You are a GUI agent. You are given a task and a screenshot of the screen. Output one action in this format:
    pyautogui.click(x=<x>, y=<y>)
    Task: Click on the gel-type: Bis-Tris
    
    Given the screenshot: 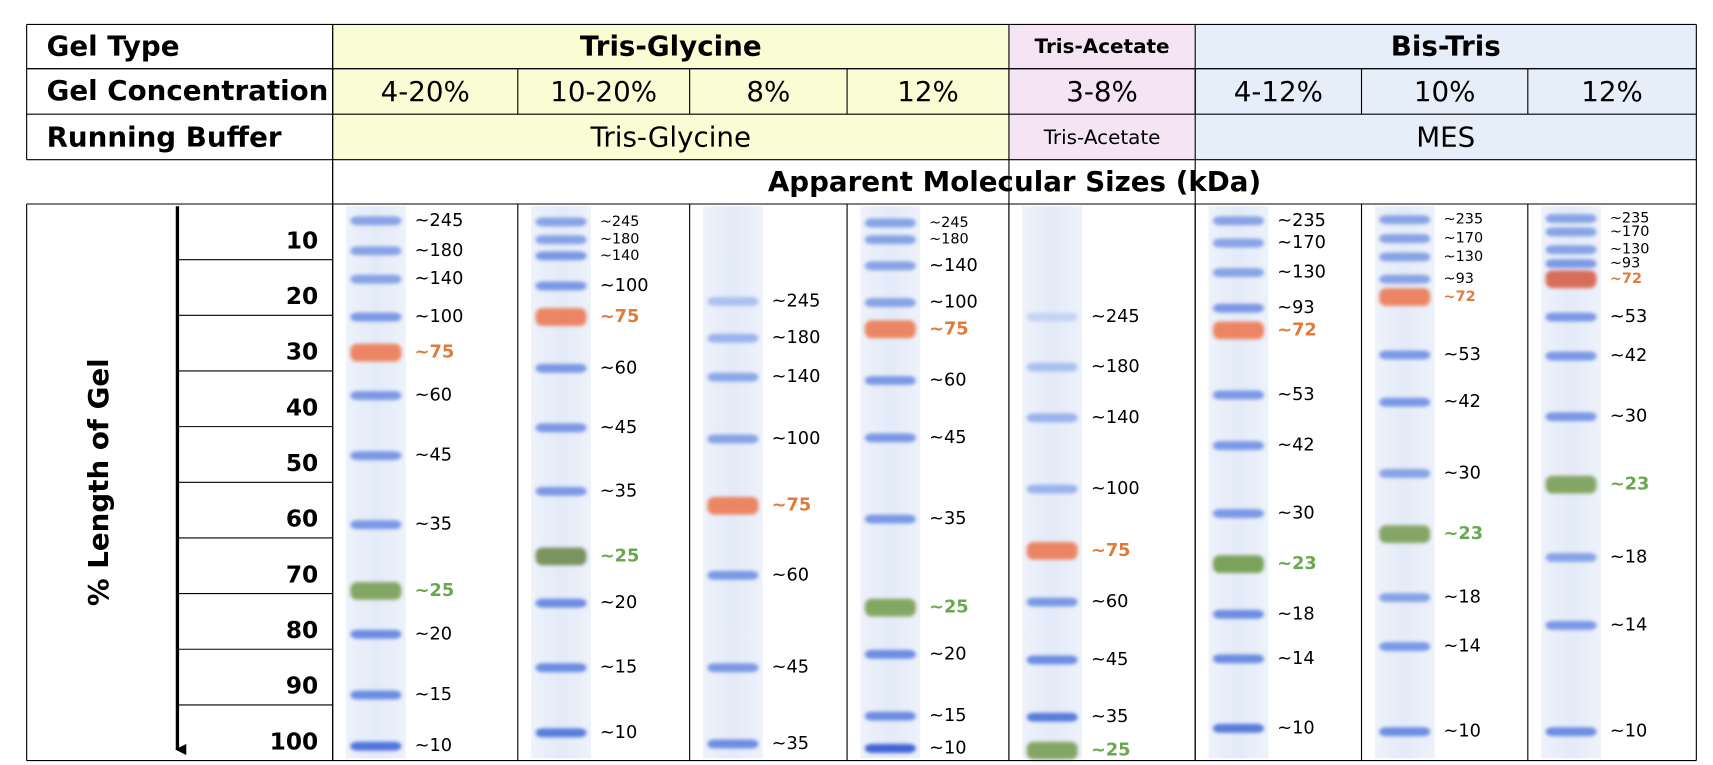 What is the action you would take?
    pyautogui.click(x=1446, y=46)
    